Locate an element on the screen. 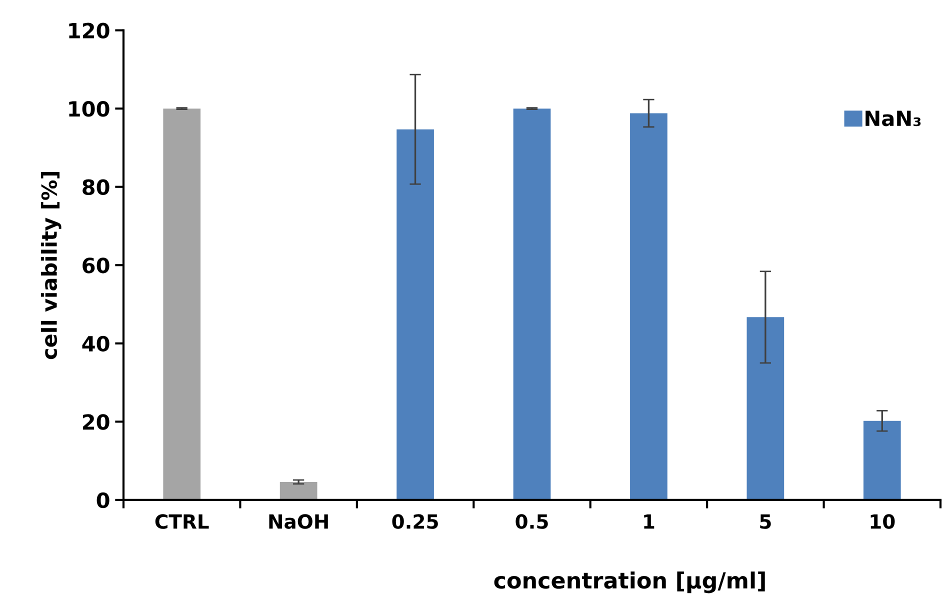  y-tick-label: 0 is located at coordinates (103, 500).